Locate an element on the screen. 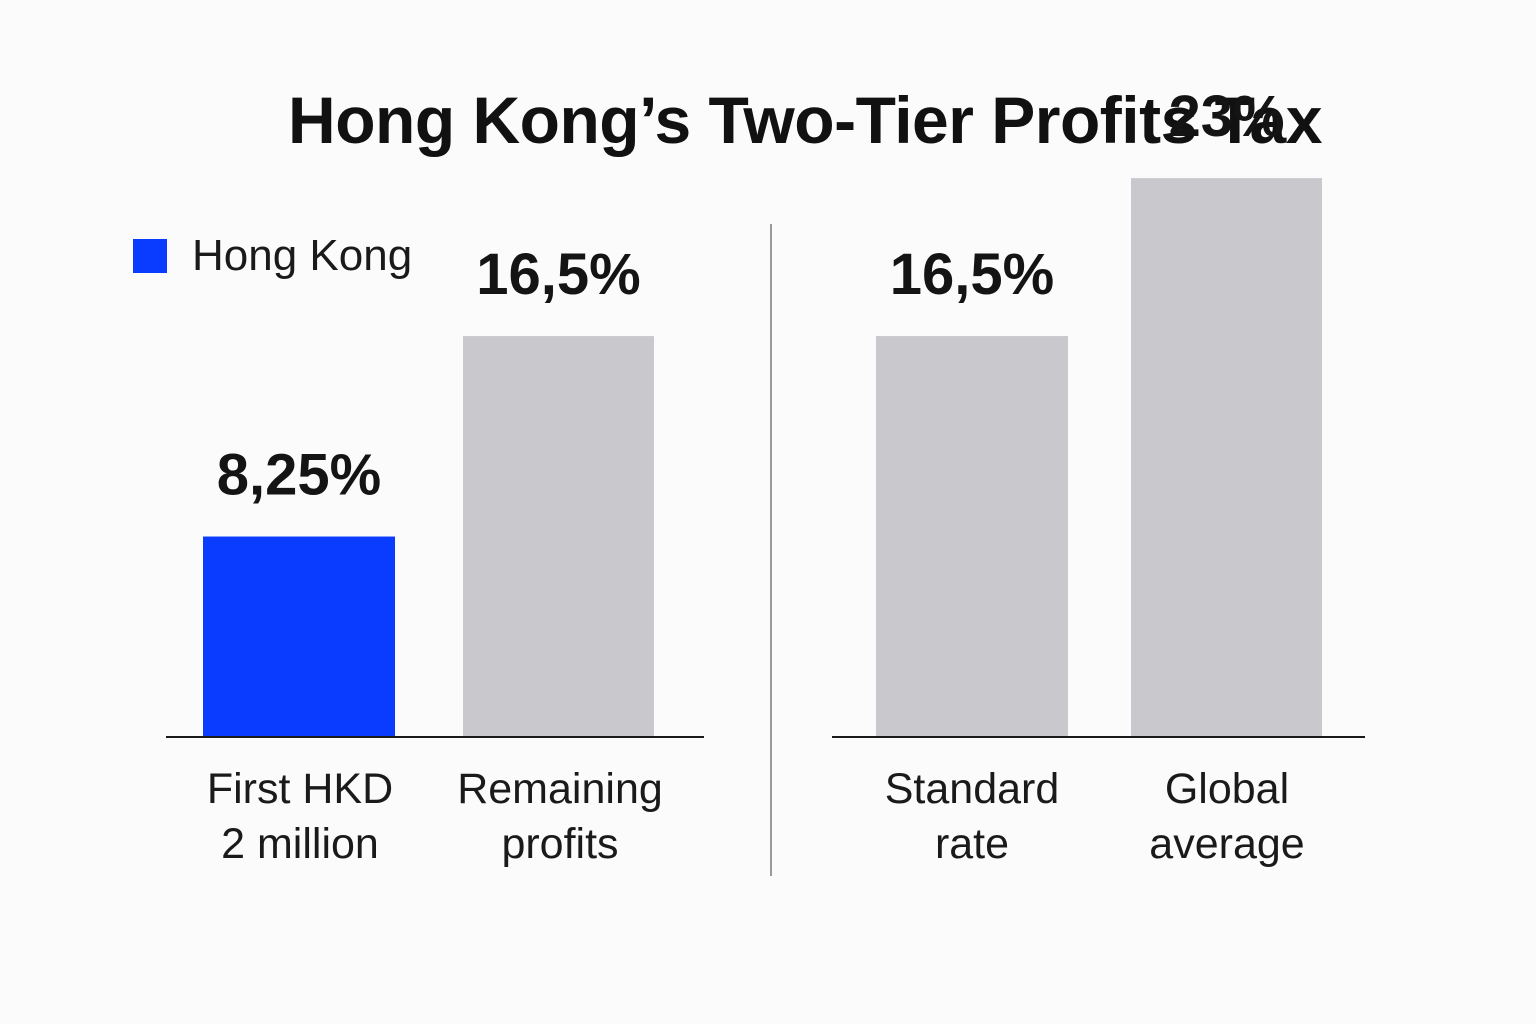 Image resolution: width=1536 pixels, height=1024 pixels. category-label-line: Global is located at coordinates (1227, 789).